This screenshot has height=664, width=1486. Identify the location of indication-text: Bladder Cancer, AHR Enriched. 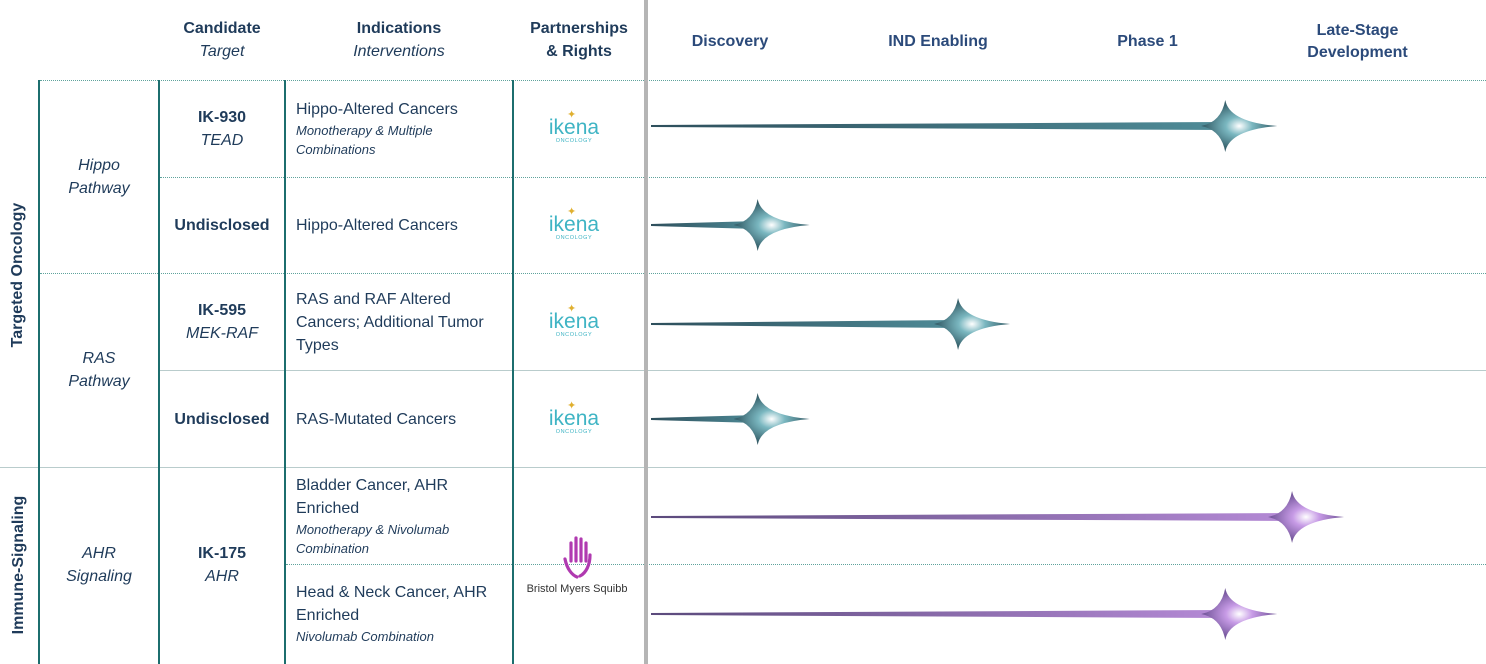
(372, 497).